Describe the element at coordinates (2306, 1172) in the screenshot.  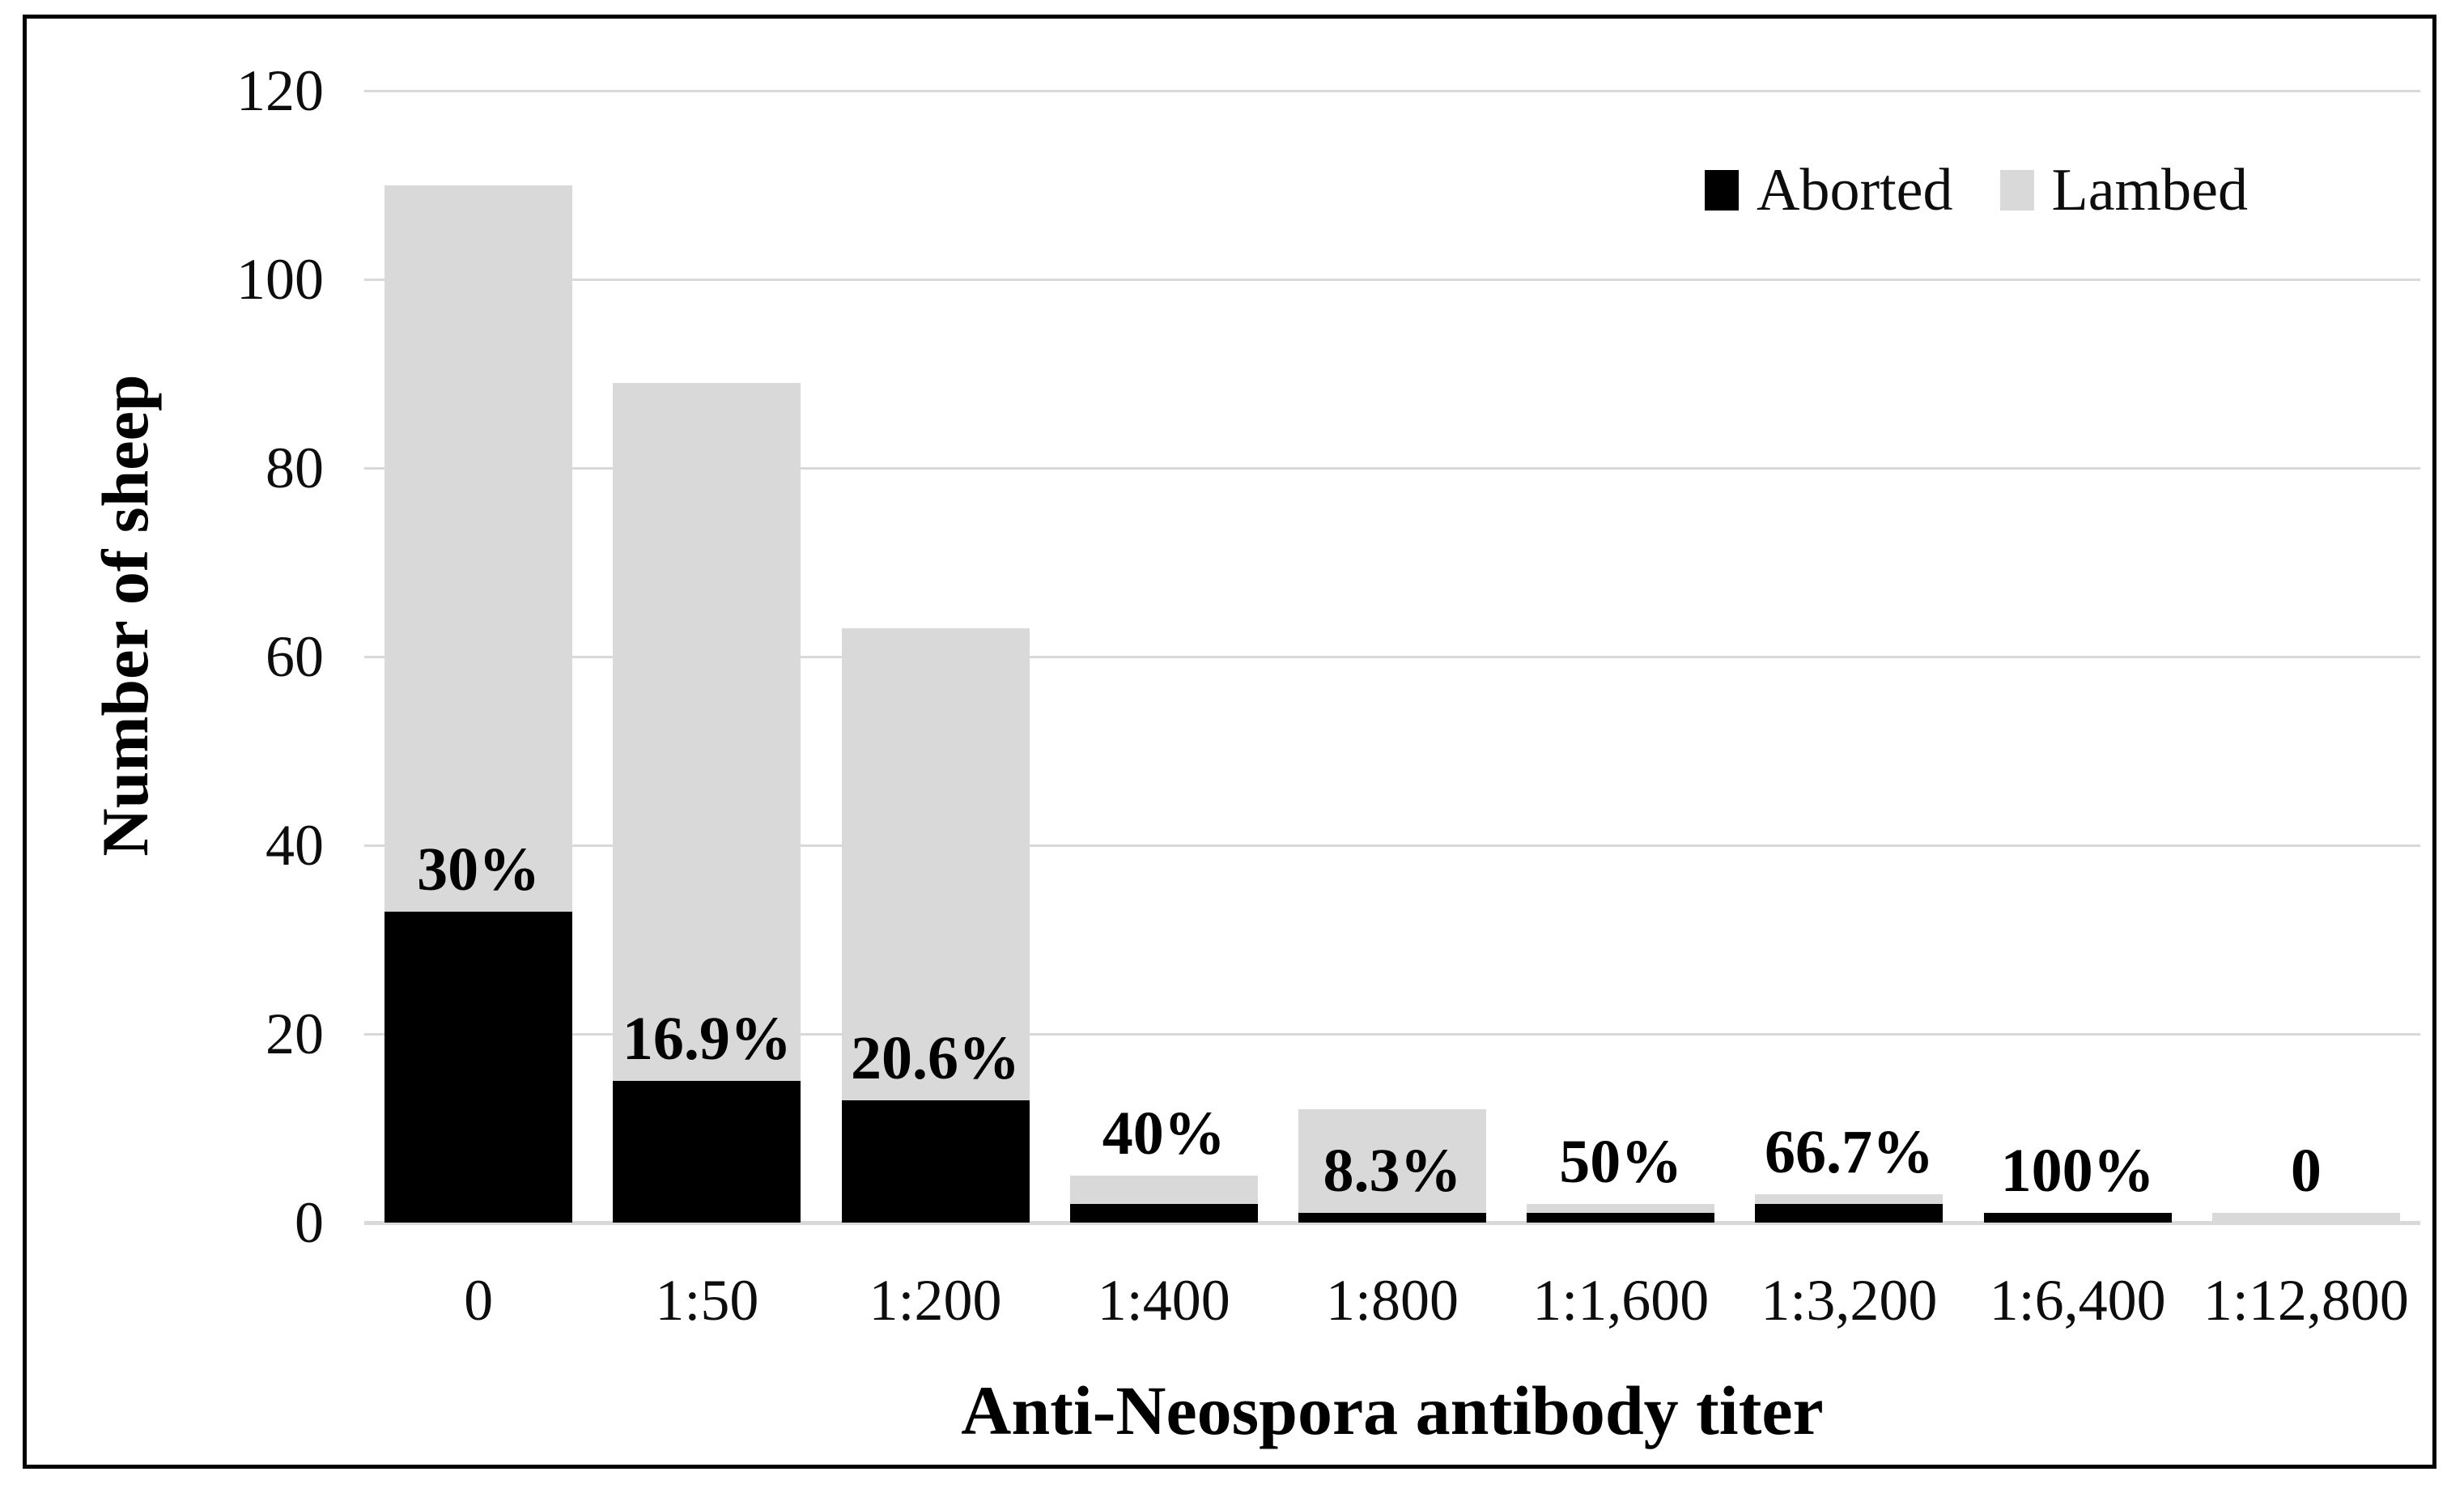
I see `data-label: 0` at that location.